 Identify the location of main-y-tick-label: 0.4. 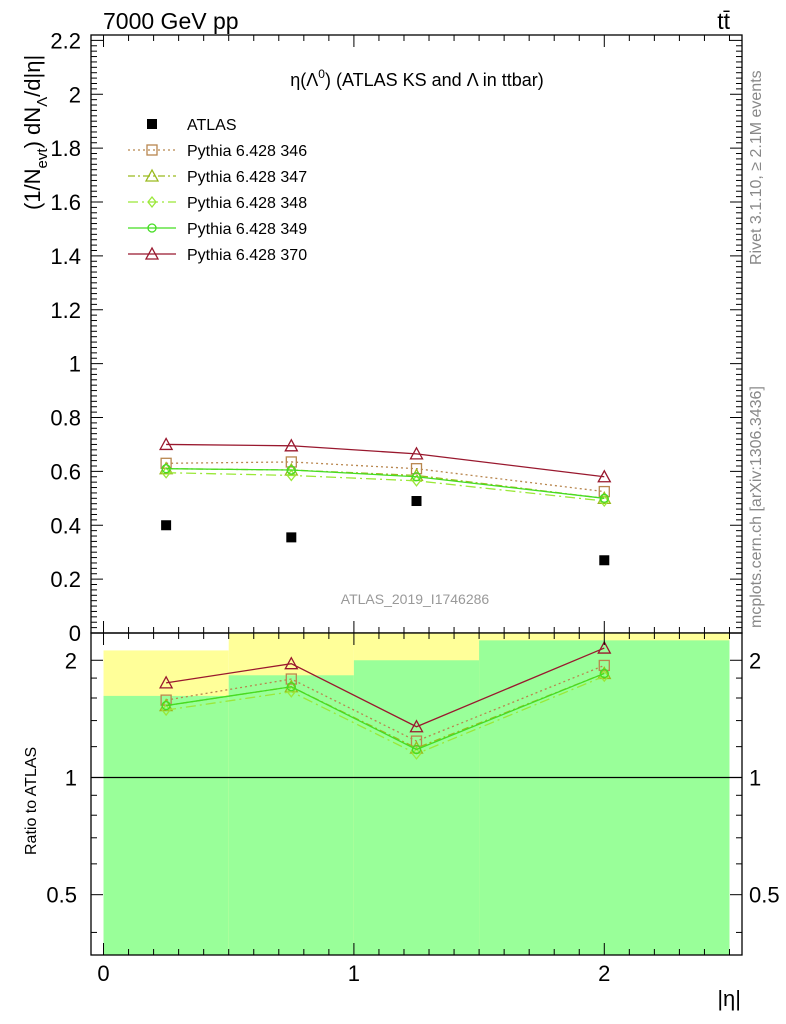
(65, 525).